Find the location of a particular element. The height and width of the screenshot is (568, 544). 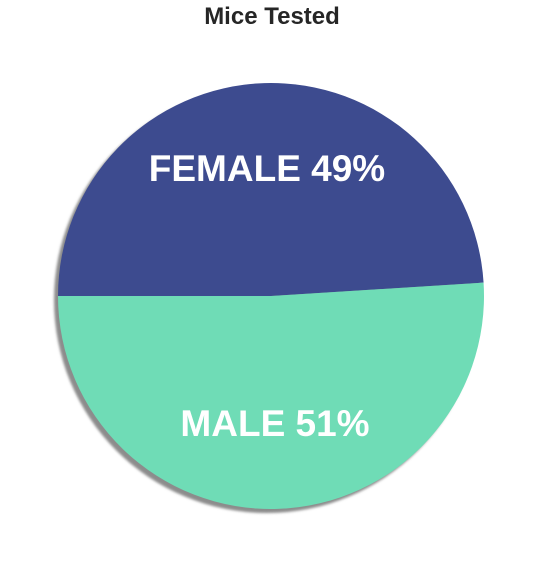

slice-label-male: MALE 51% is located at coordinates (274, 423).